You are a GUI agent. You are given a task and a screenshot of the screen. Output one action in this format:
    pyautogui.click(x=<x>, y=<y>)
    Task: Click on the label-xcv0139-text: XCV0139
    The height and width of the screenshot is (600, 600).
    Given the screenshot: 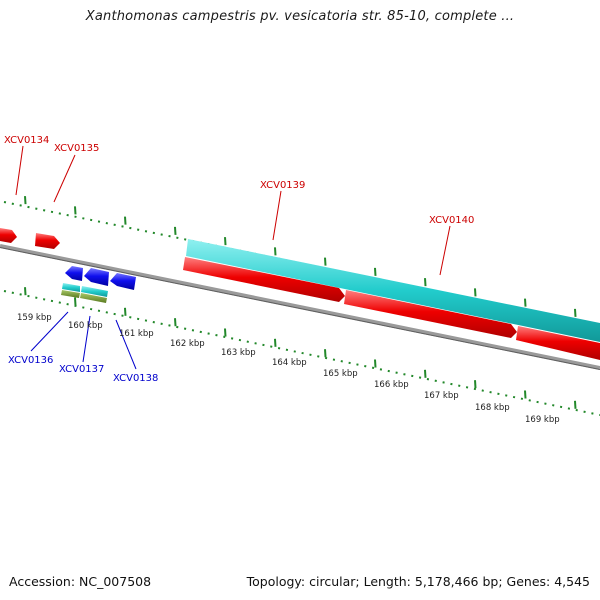 What is the action you would take?
    pyautogui.click(x=282, y=185)
    